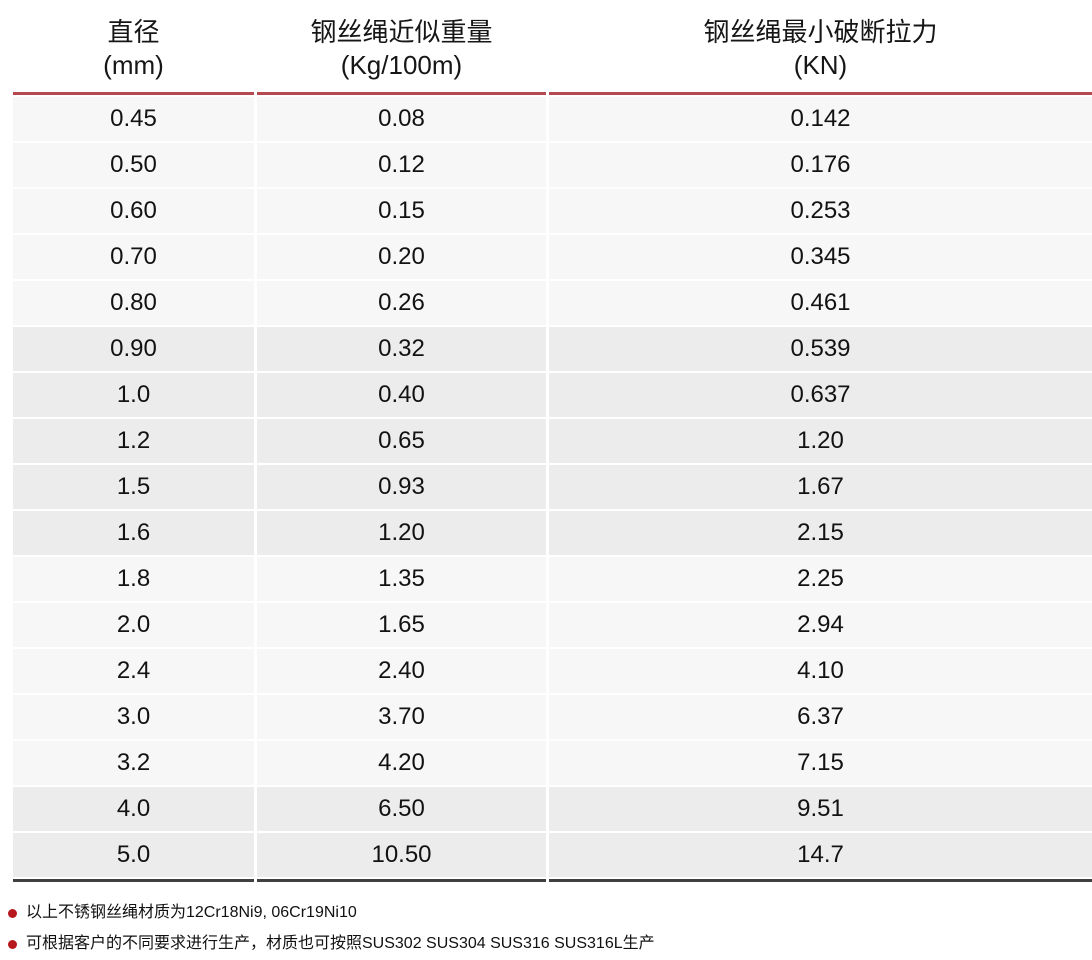 This screenshot has width=1092, height=960. I want to click on column-header-breaking-force-unit: (KN), so click(820, 65).